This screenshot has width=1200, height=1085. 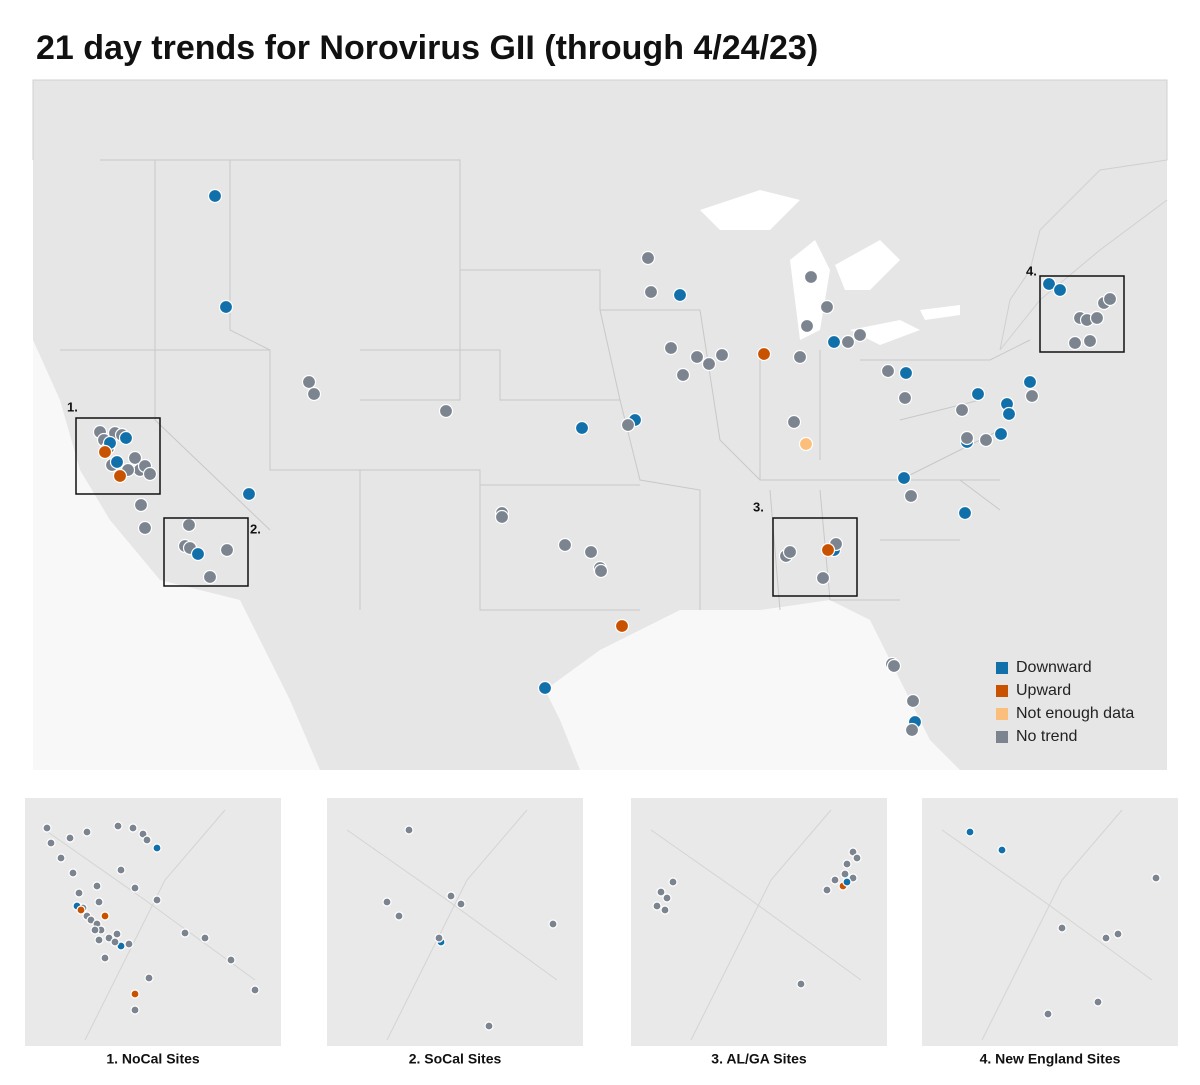 What do you see at coordinates (1065, 702) in the screenshot?
I see `legend: Downward Upward Not enough data No trend` at bounding box center [1065, 702].